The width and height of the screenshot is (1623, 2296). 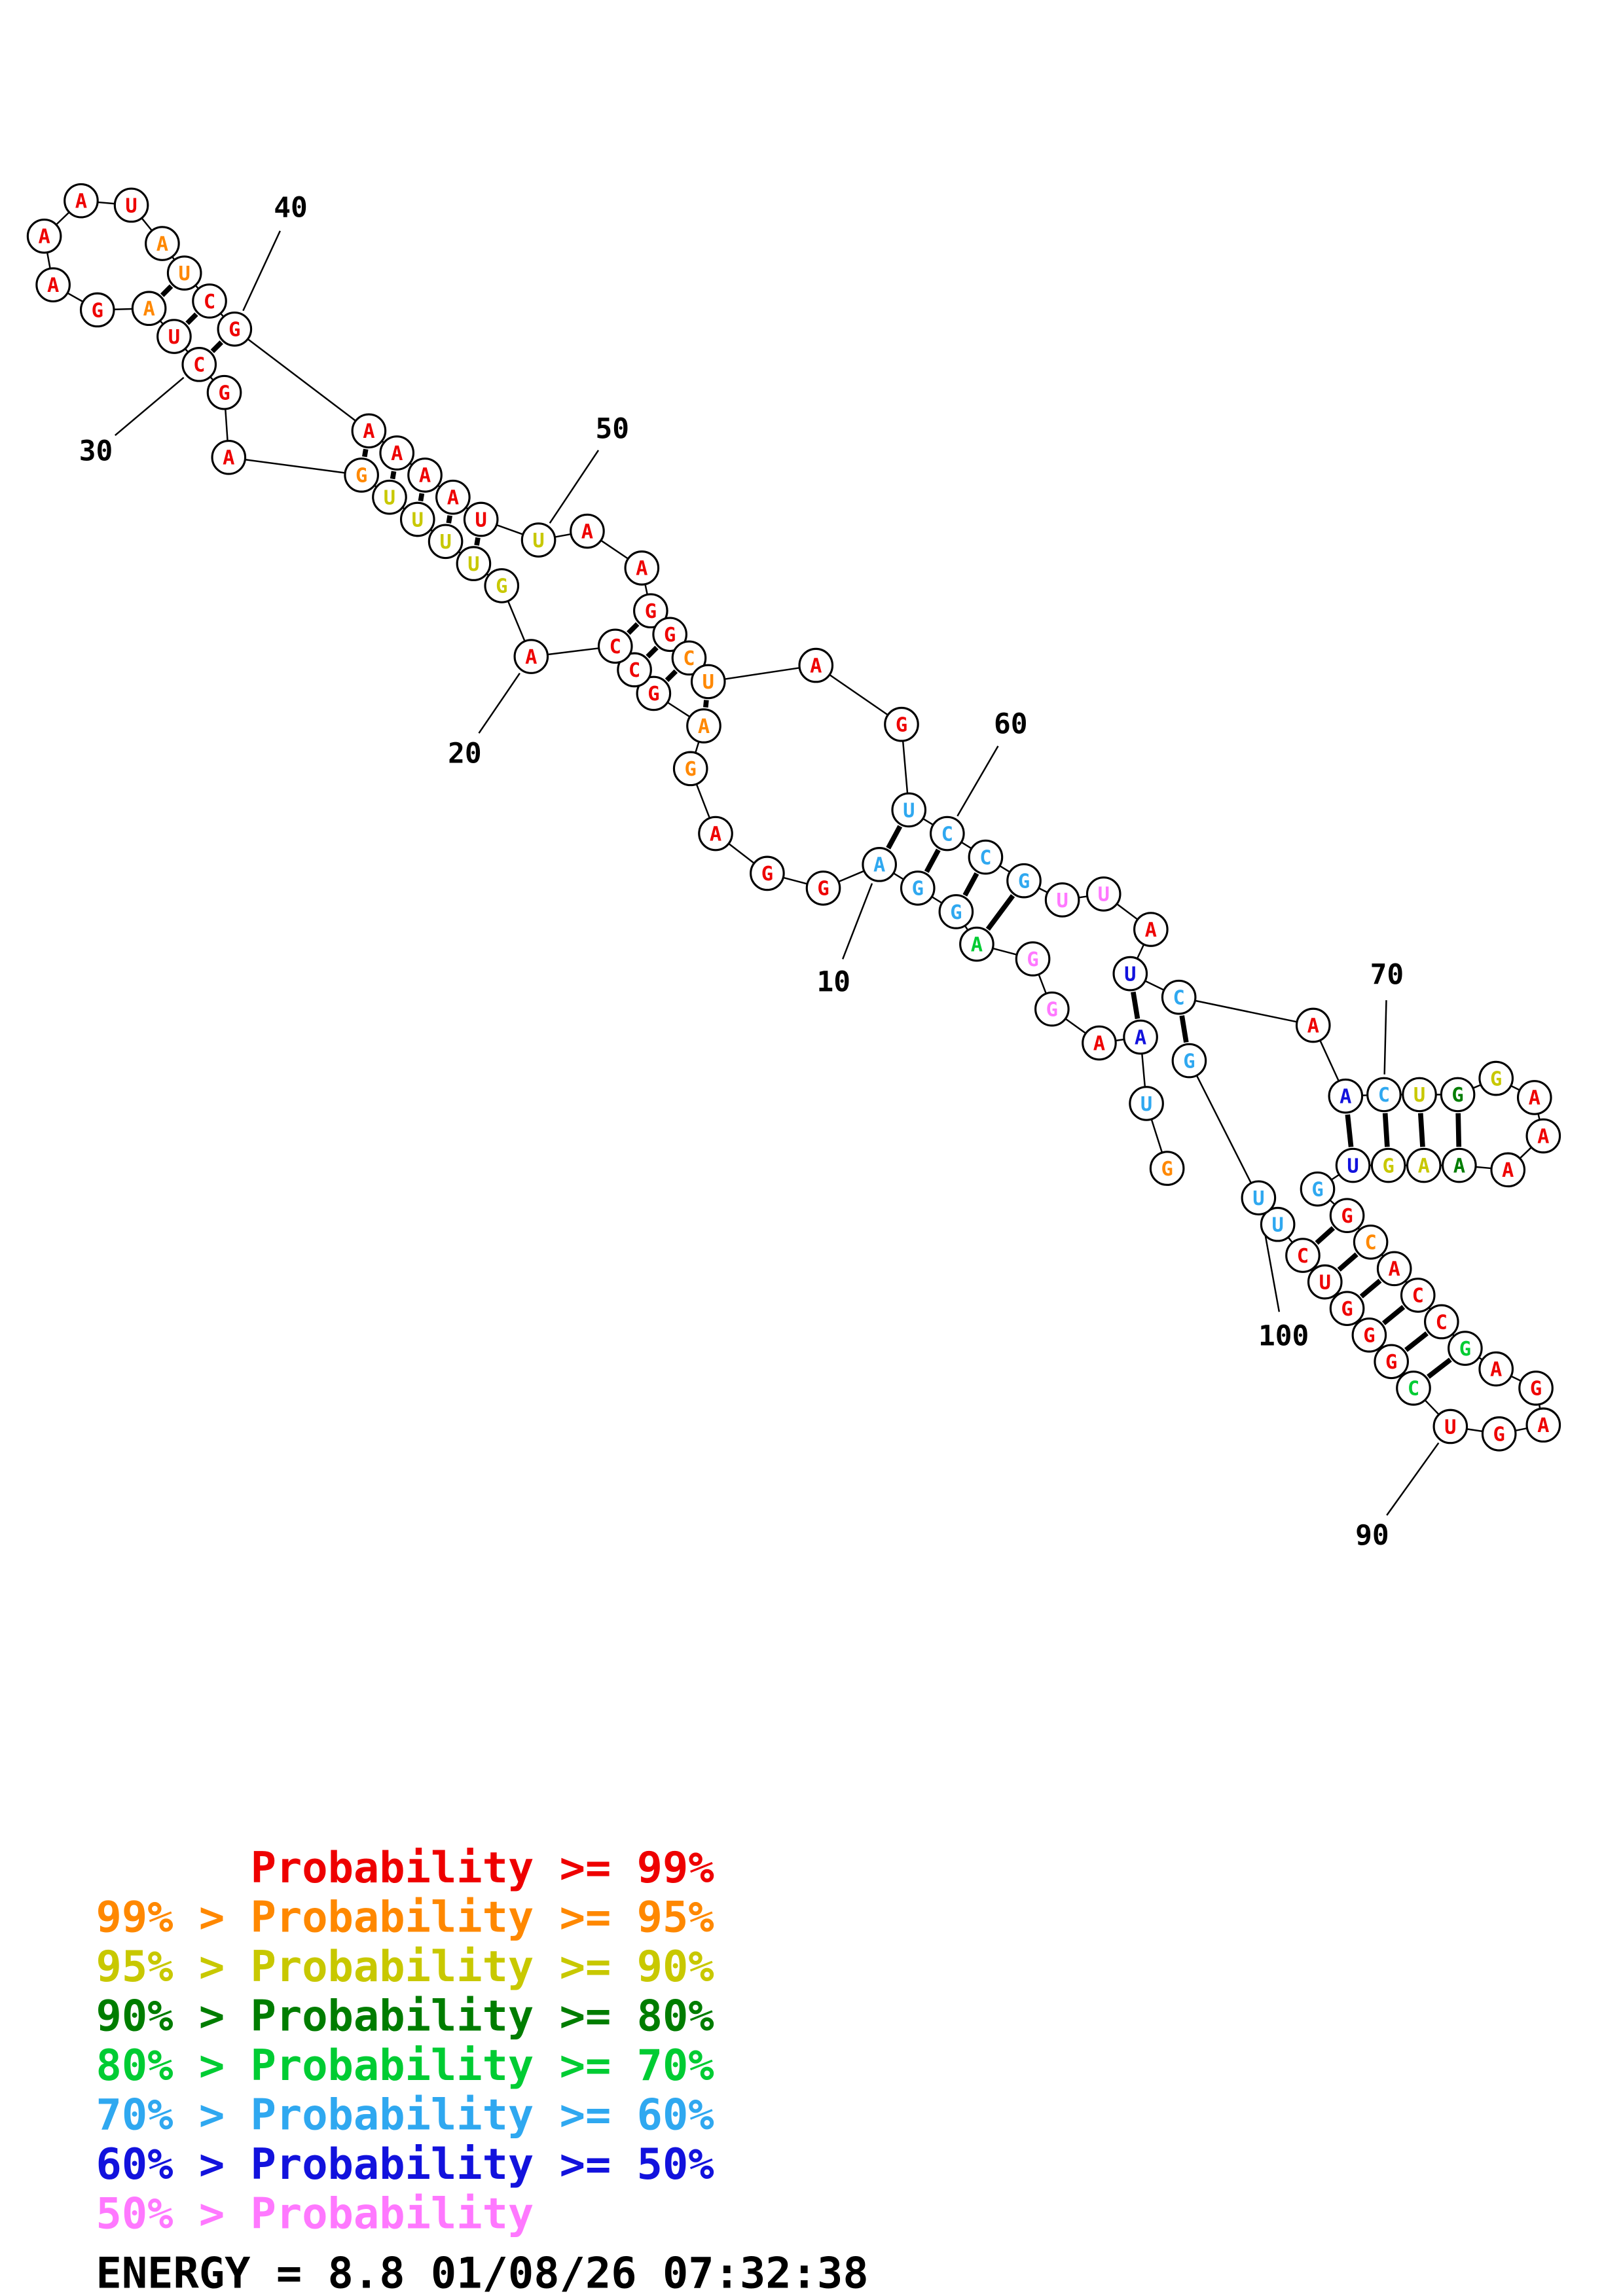 I want to click on nucleotide-24: U, so click(x=389, y=497).